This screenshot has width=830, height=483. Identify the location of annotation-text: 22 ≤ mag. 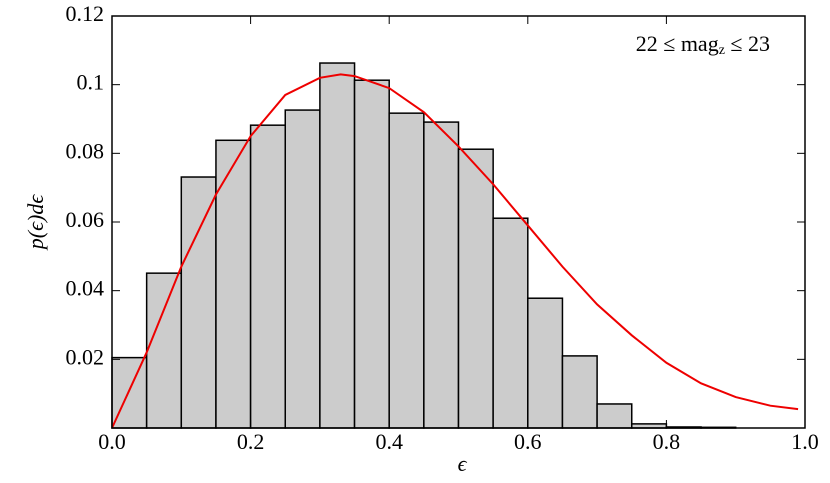
(677, 43).